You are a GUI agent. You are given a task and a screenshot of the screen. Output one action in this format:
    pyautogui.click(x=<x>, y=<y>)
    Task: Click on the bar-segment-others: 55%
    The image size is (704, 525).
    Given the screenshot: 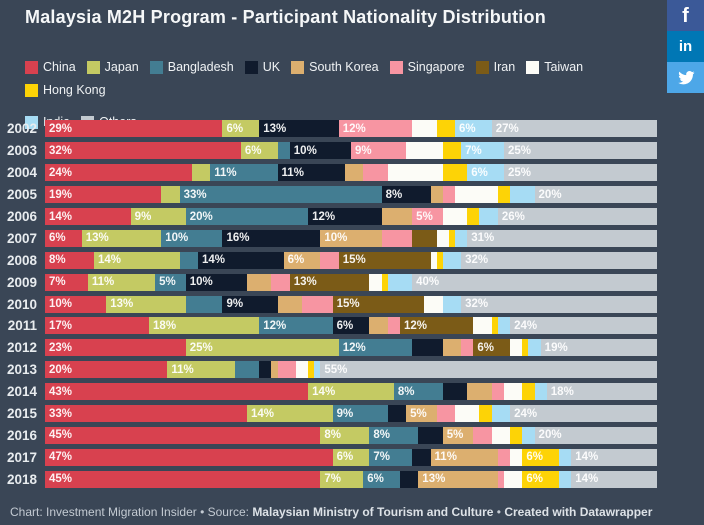 What is the action you would take?
    pyautogui.click(x=488, y=370)
    